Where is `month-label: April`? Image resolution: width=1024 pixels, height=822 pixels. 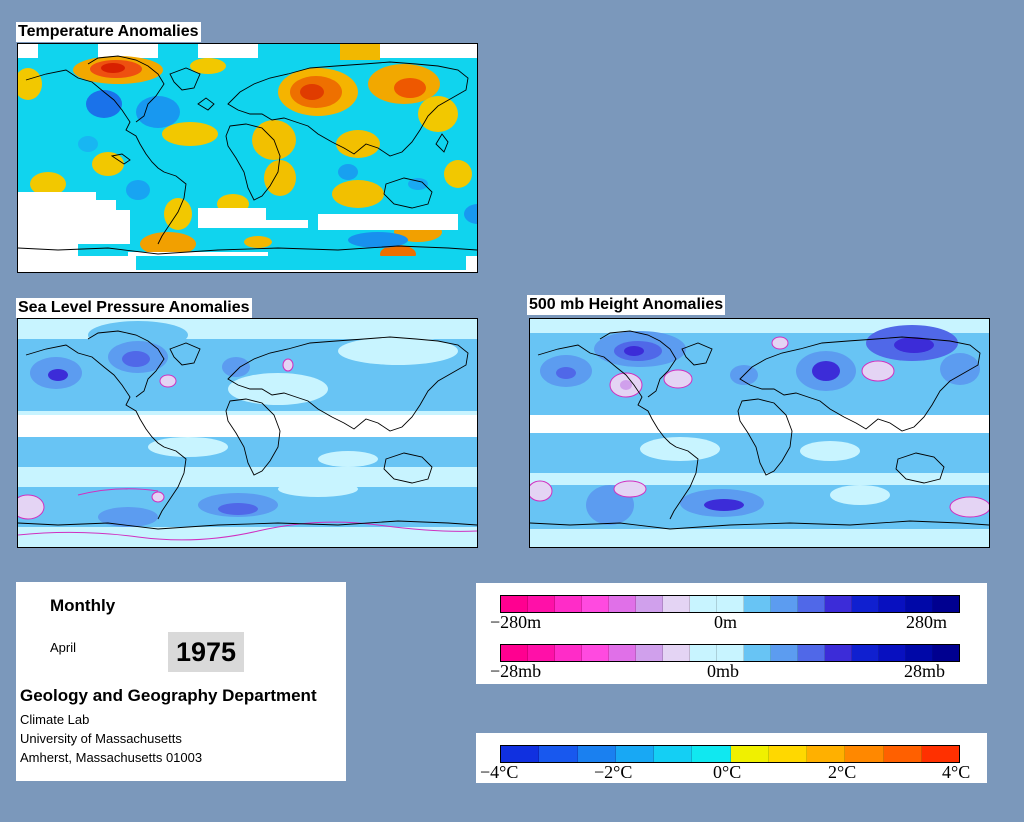 month-label: April is located at coordinates (63, 647).